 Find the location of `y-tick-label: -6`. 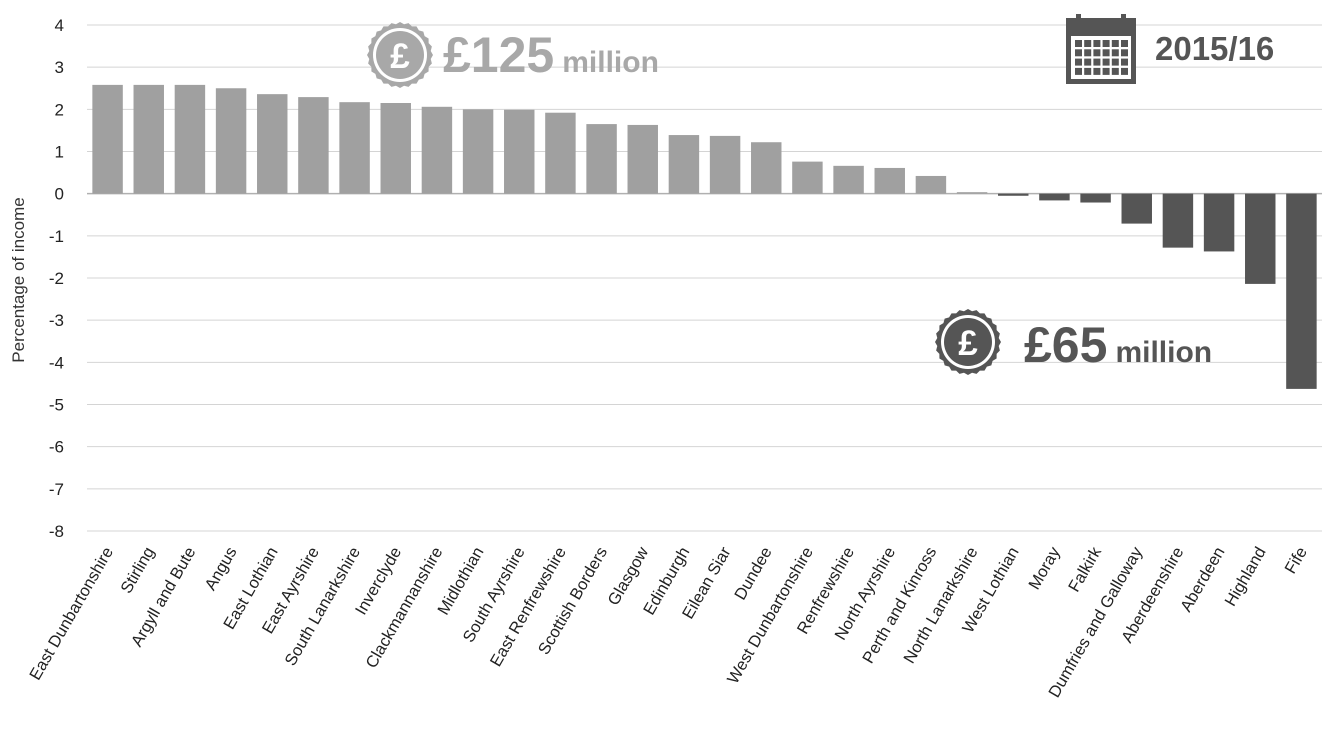

y-tick-label: -6 is located at coordinates (56, 447).